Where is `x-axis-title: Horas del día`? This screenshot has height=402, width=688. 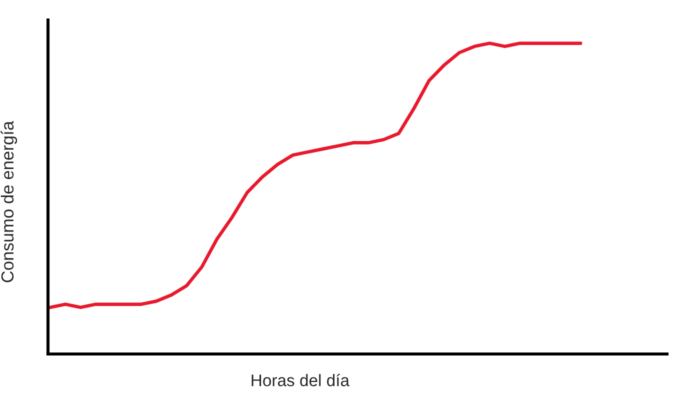 x-axis-title: Horas del día is located at coordinates (301, 380).